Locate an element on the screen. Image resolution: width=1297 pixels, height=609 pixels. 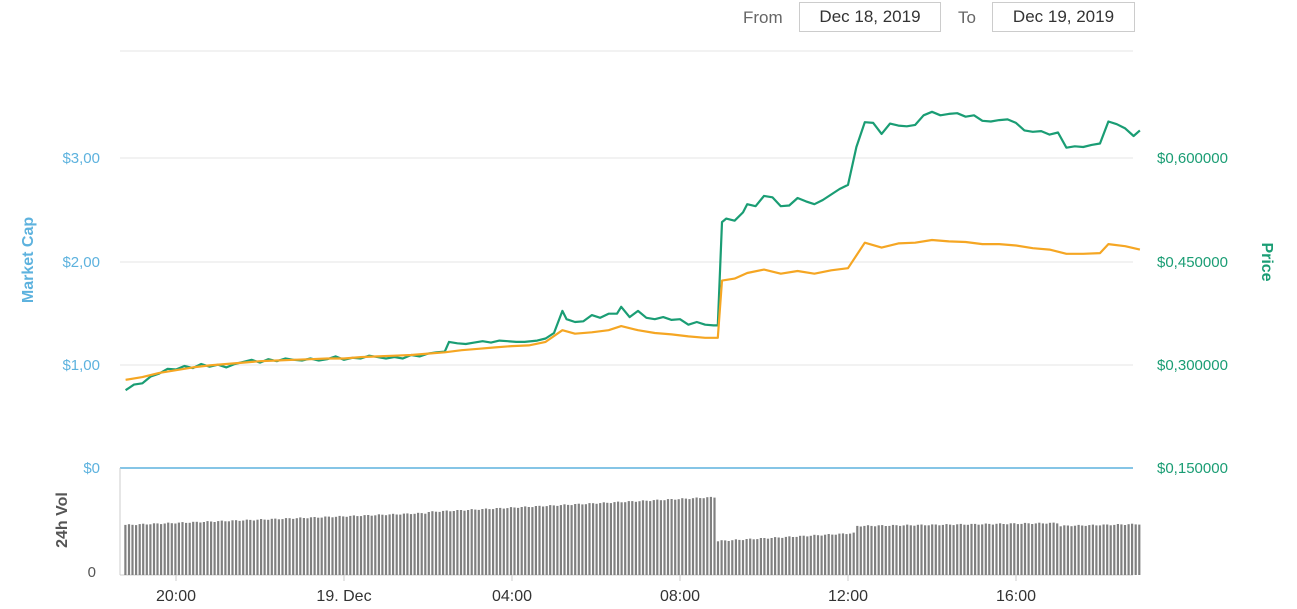
price-axis-title: Price is located at coordinates (1266, 261).